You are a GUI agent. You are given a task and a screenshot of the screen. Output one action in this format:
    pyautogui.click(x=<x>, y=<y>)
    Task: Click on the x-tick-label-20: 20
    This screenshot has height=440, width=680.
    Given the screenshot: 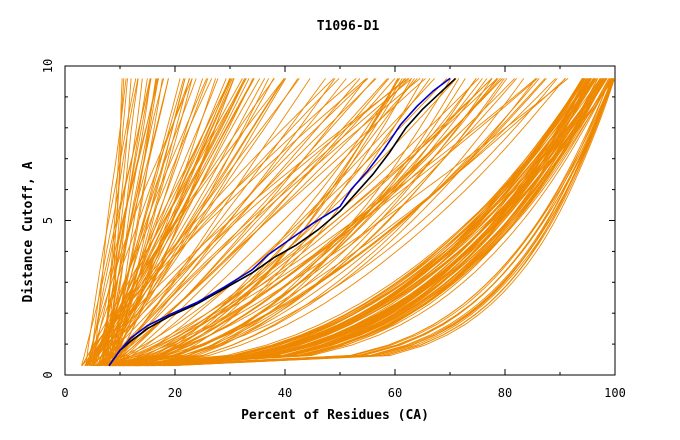 What is the action you would take?
    pyautogui.click(x=175, y=393)
    